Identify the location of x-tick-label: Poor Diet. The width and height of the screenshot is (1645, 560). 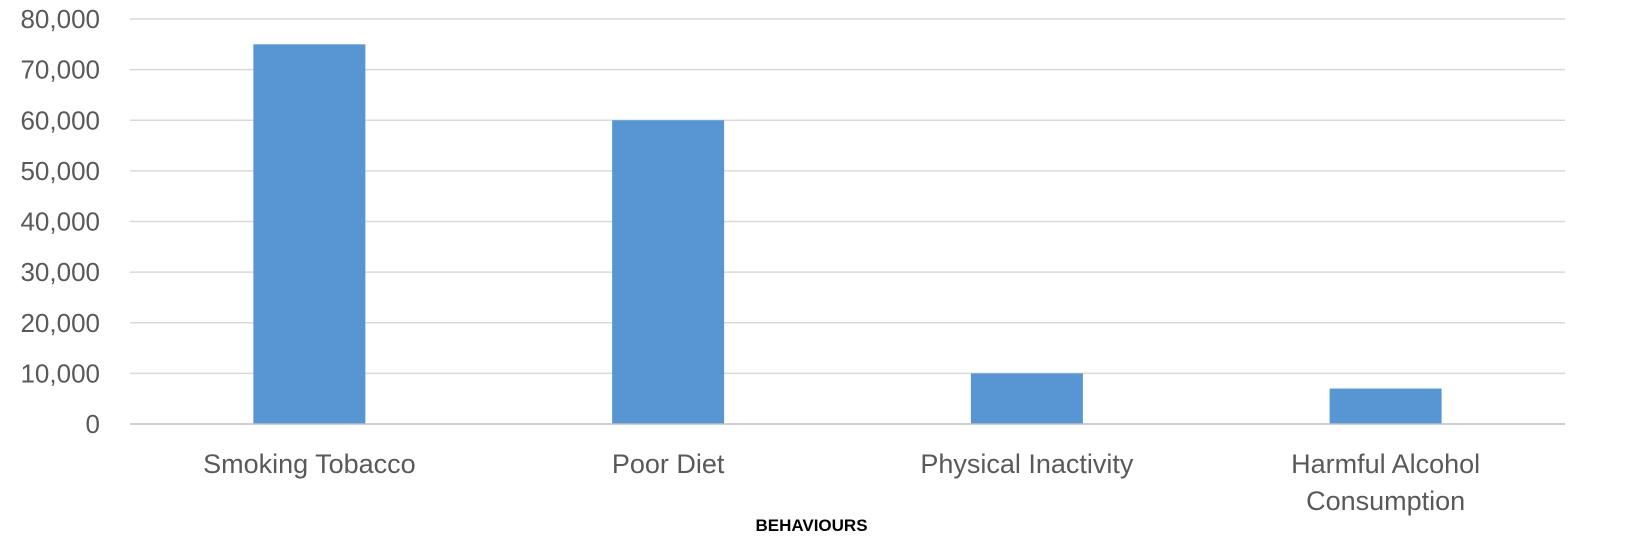
(668, 464).